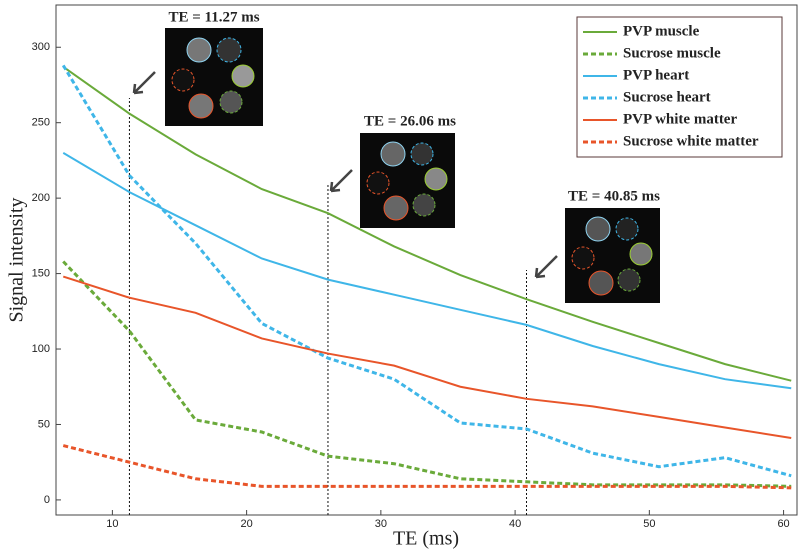  I want to click on x-tick-label: 30, so click(381, 524).